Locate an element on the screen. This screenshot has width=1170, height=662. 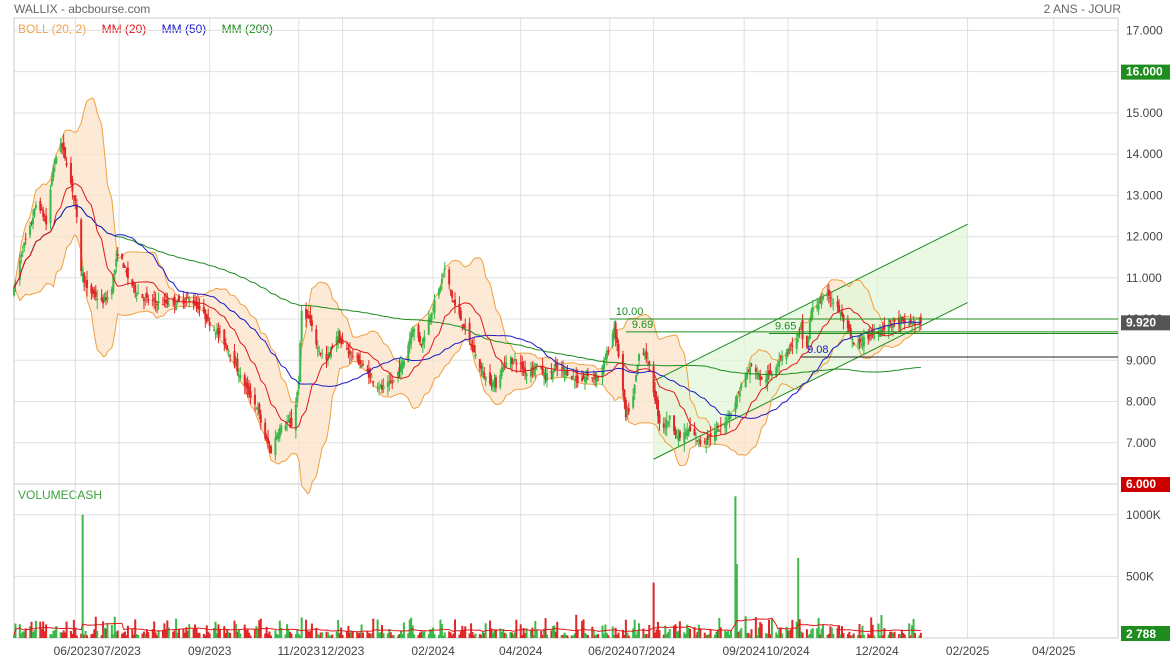
legend-mm200: MM (200) is located at coordinates (247, 29).